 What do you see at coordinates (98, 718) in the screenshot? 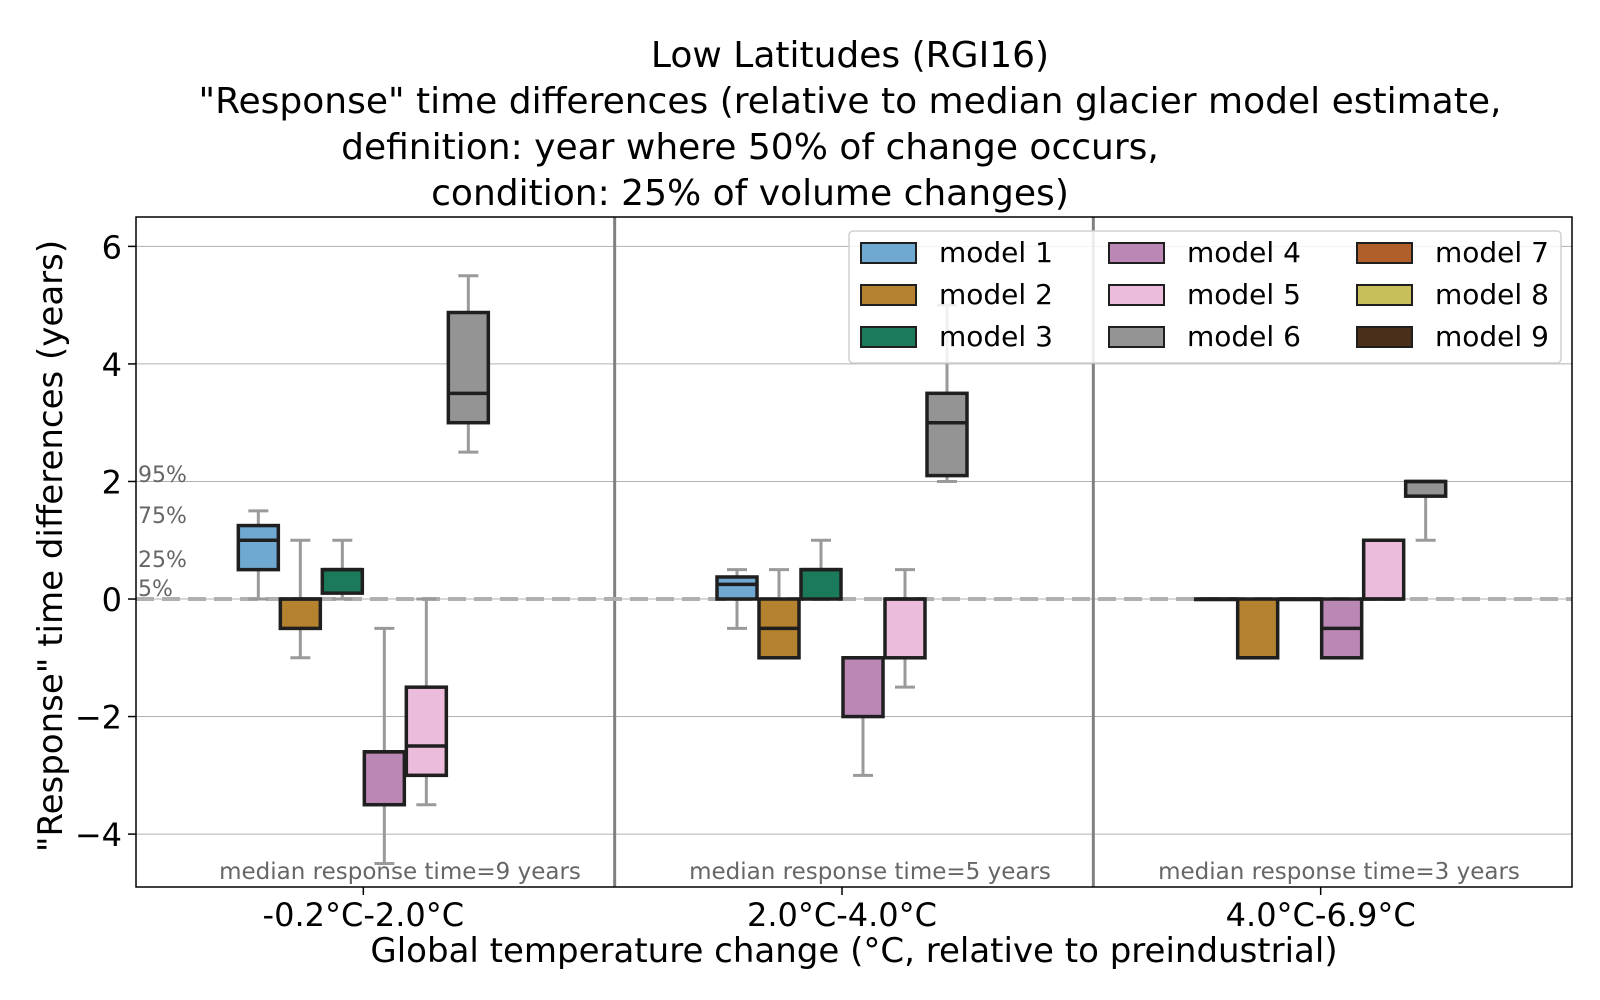
I see `y-tick-label: −2` at bounding box center [98, 718].